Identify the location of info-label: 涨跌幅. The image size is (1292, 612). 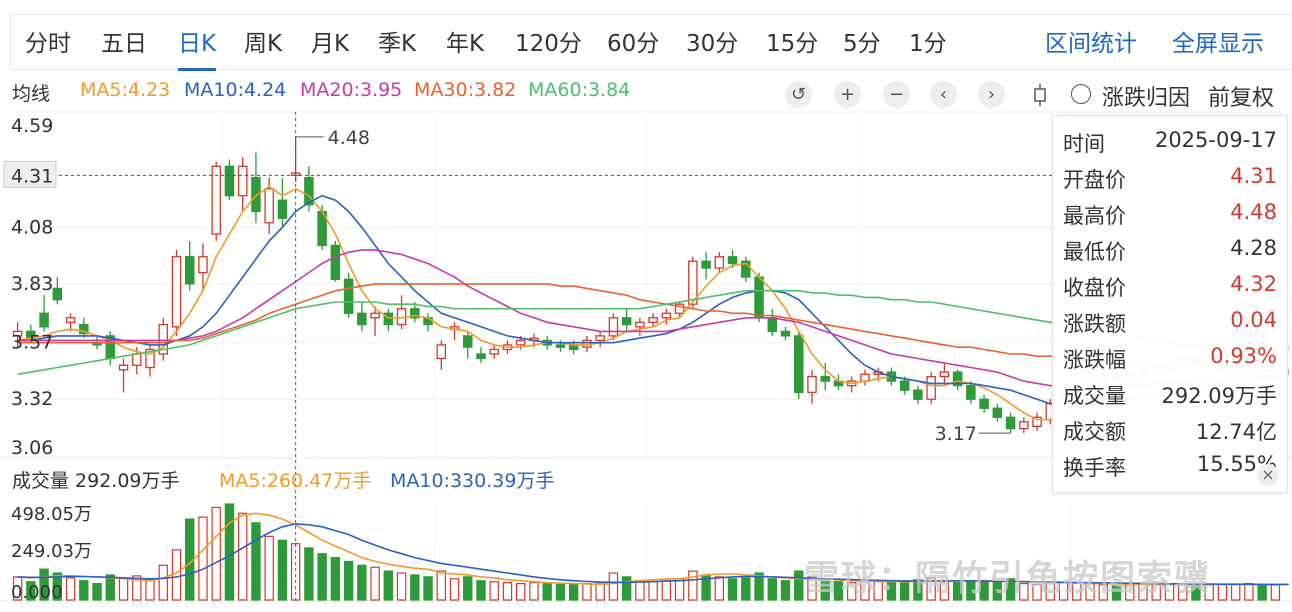
(1094, 360).